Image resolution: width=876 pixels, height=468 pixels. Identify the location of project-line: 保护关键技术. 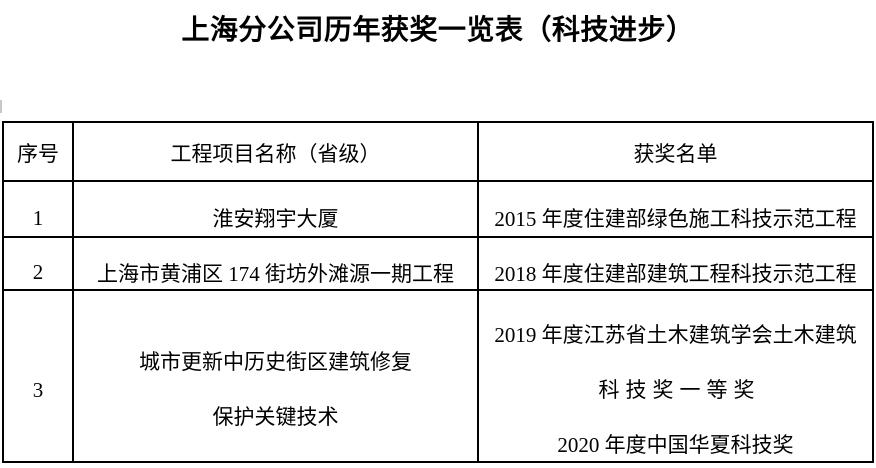
(275, 417).